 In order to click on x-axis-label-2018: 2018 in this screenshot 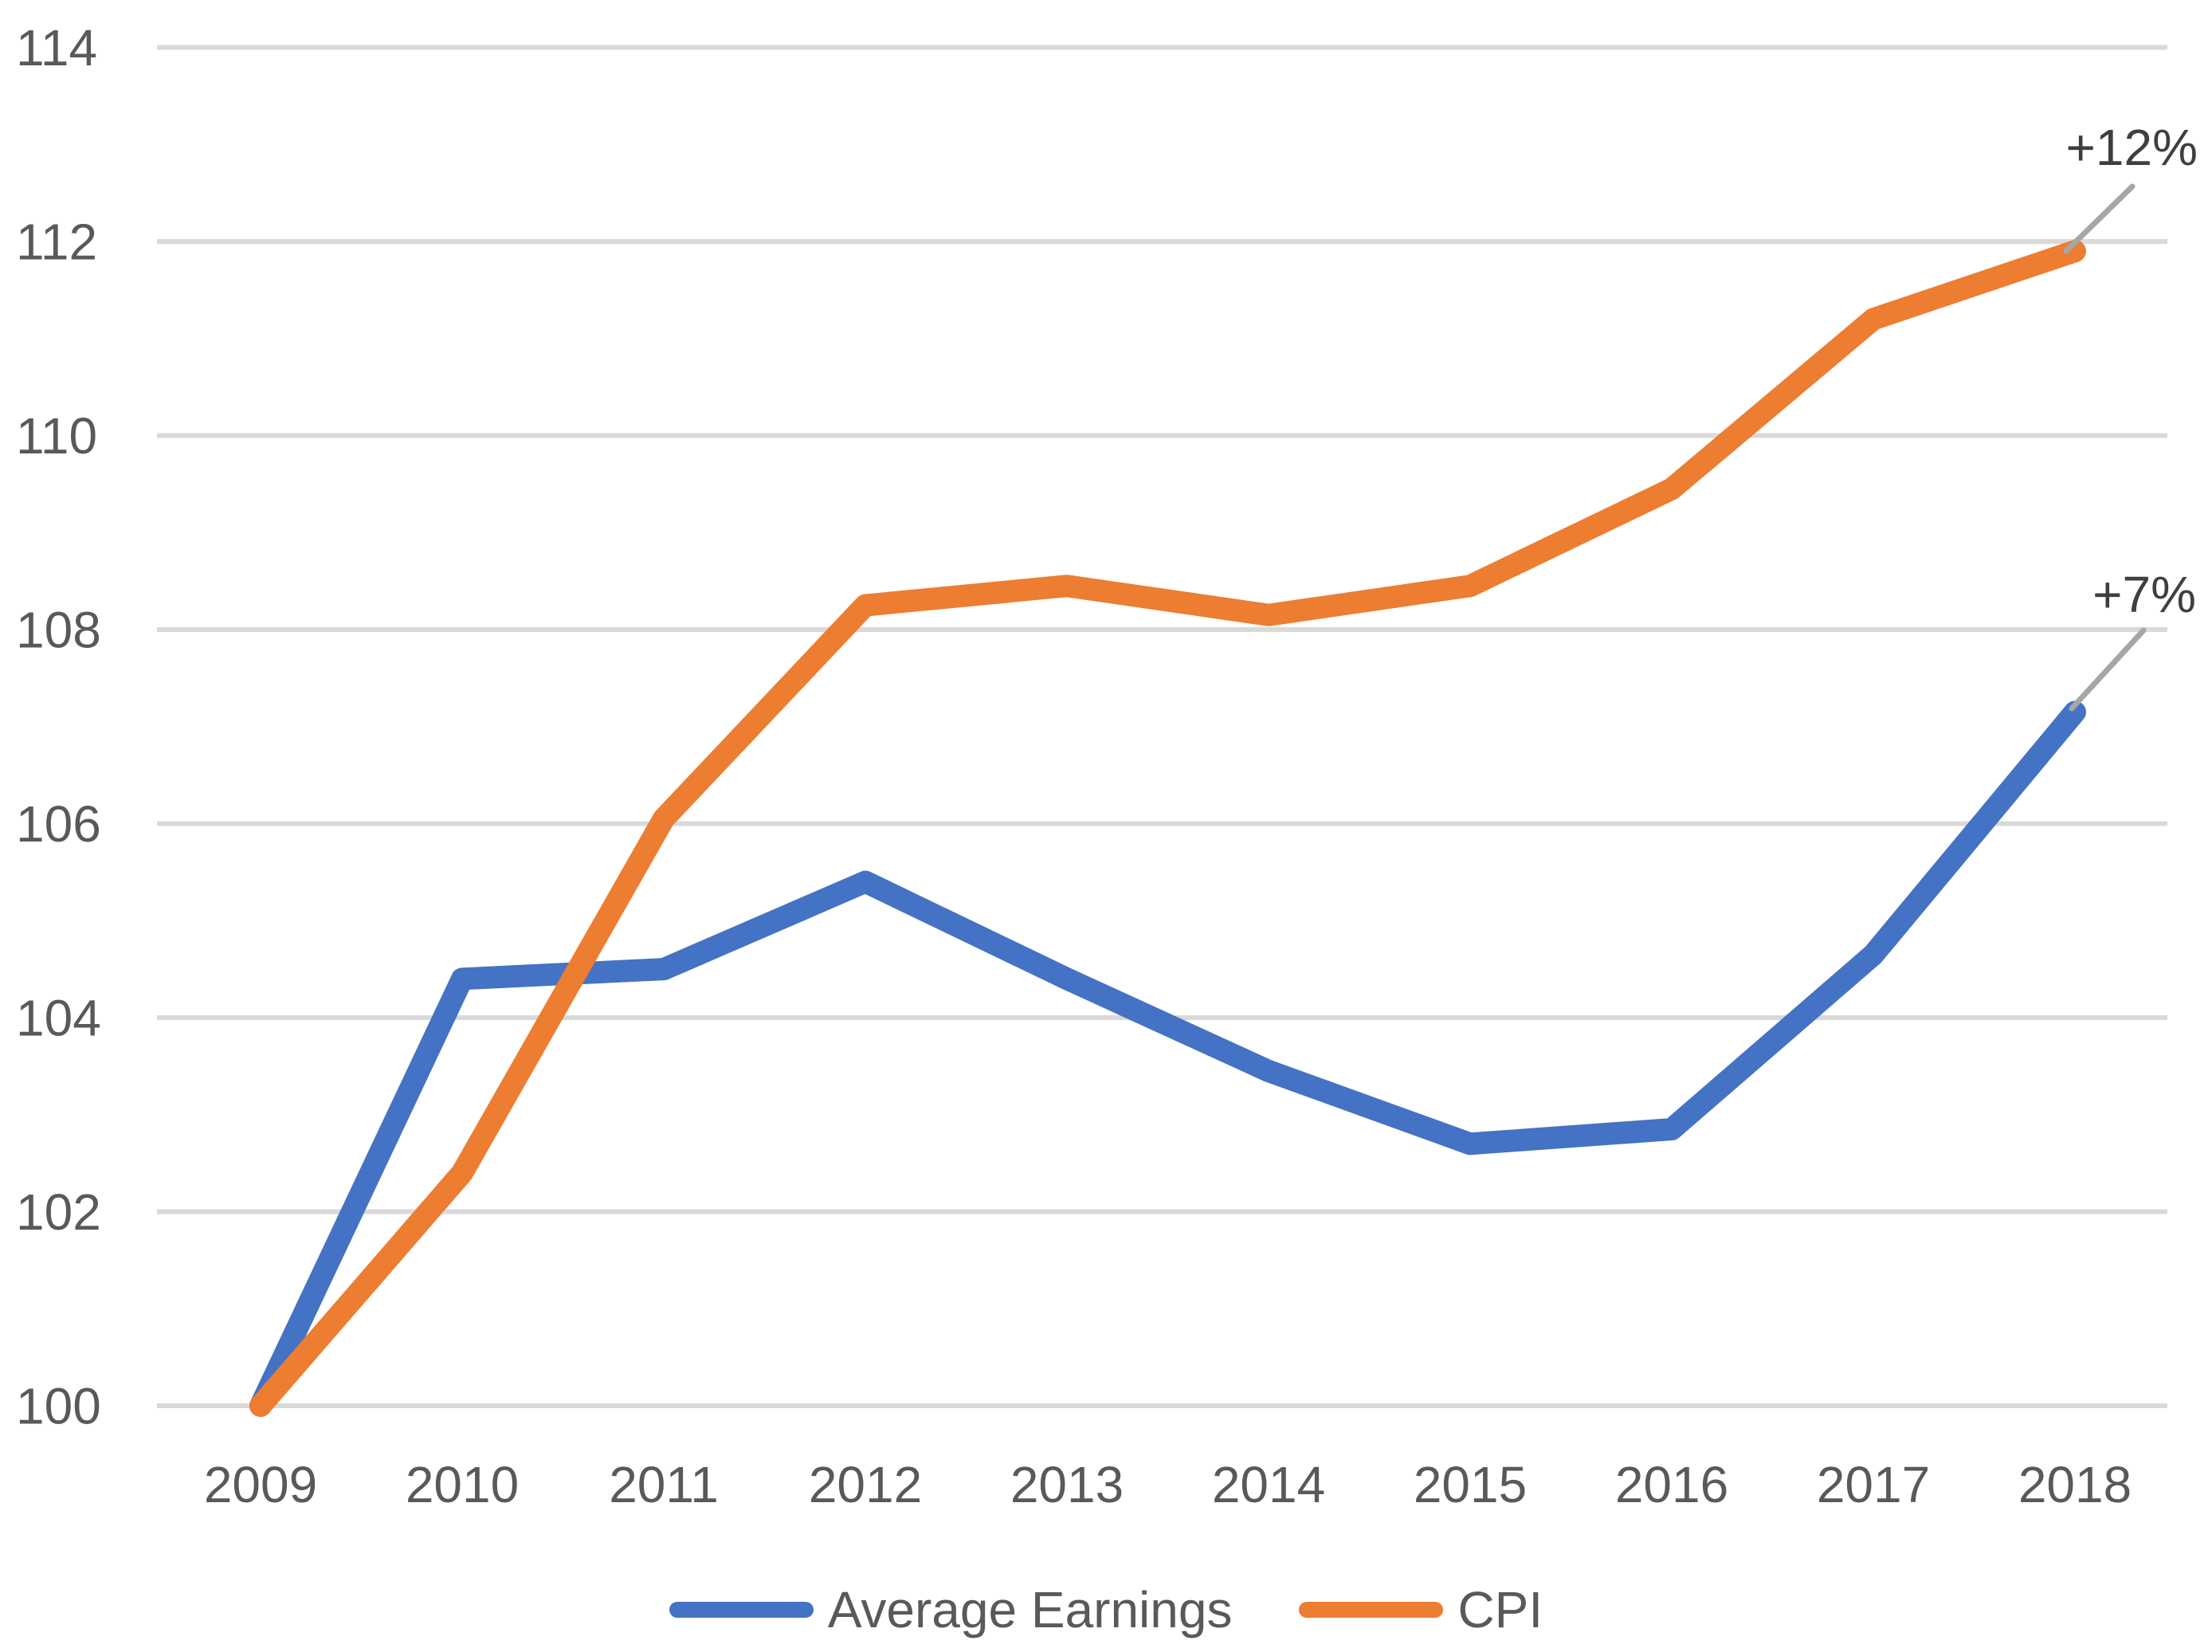, I will do `click(2075, 1484)`.